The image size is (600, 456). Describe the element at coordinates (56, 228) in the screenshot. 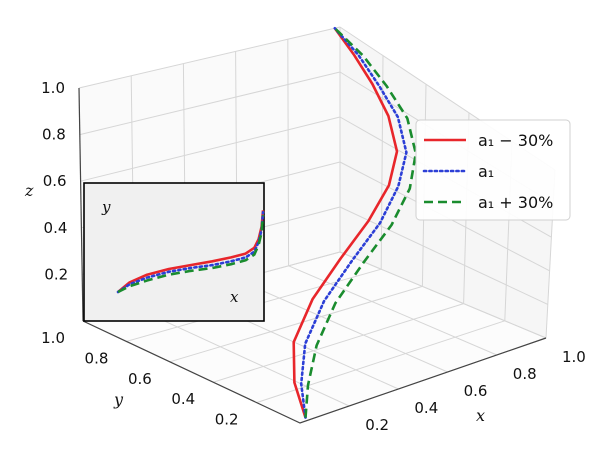

I see `z-tick-label: 0.4` at that location.